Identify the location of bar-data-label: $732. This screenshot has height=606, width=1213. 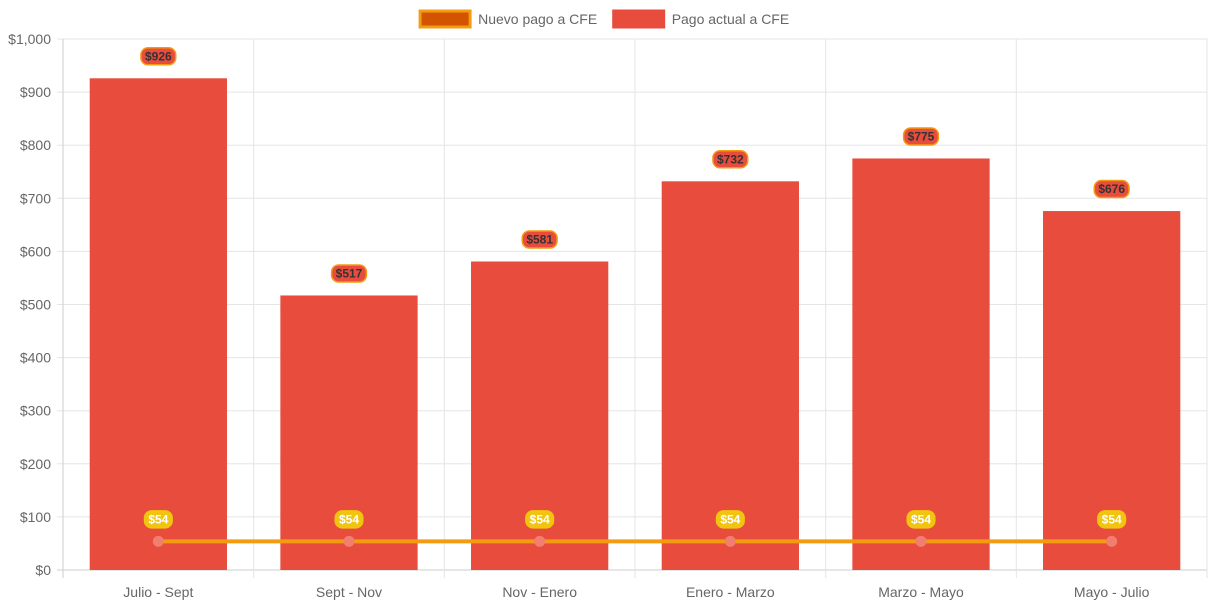
(730, 159).